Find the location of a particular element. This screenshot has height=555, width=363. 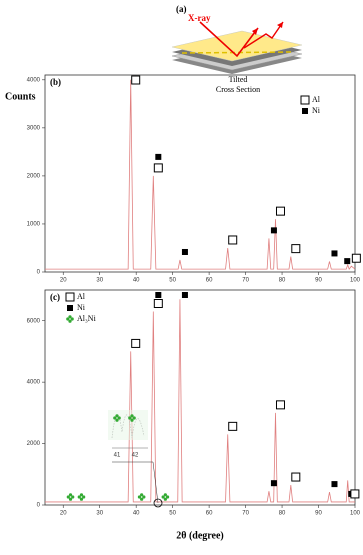

inset-tick-label: 41 is located at coordinates (117, 456).